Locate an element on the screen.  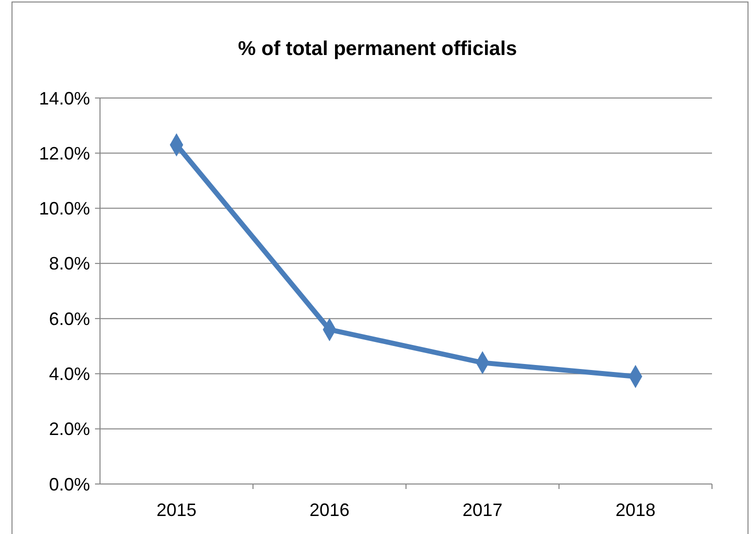
x-tick-label: 2016 is located at coordinates (329, 510).